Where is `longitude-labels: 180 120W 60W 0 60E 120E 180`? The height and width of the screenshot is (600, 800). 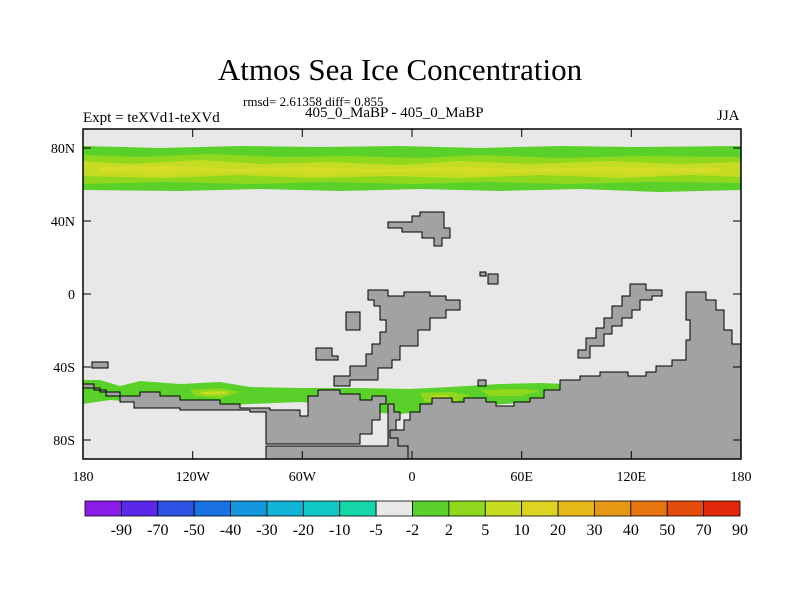 longitude-labels: 180 120W 60W 0 60E 120E 180 is located at coordinates (412, 477).